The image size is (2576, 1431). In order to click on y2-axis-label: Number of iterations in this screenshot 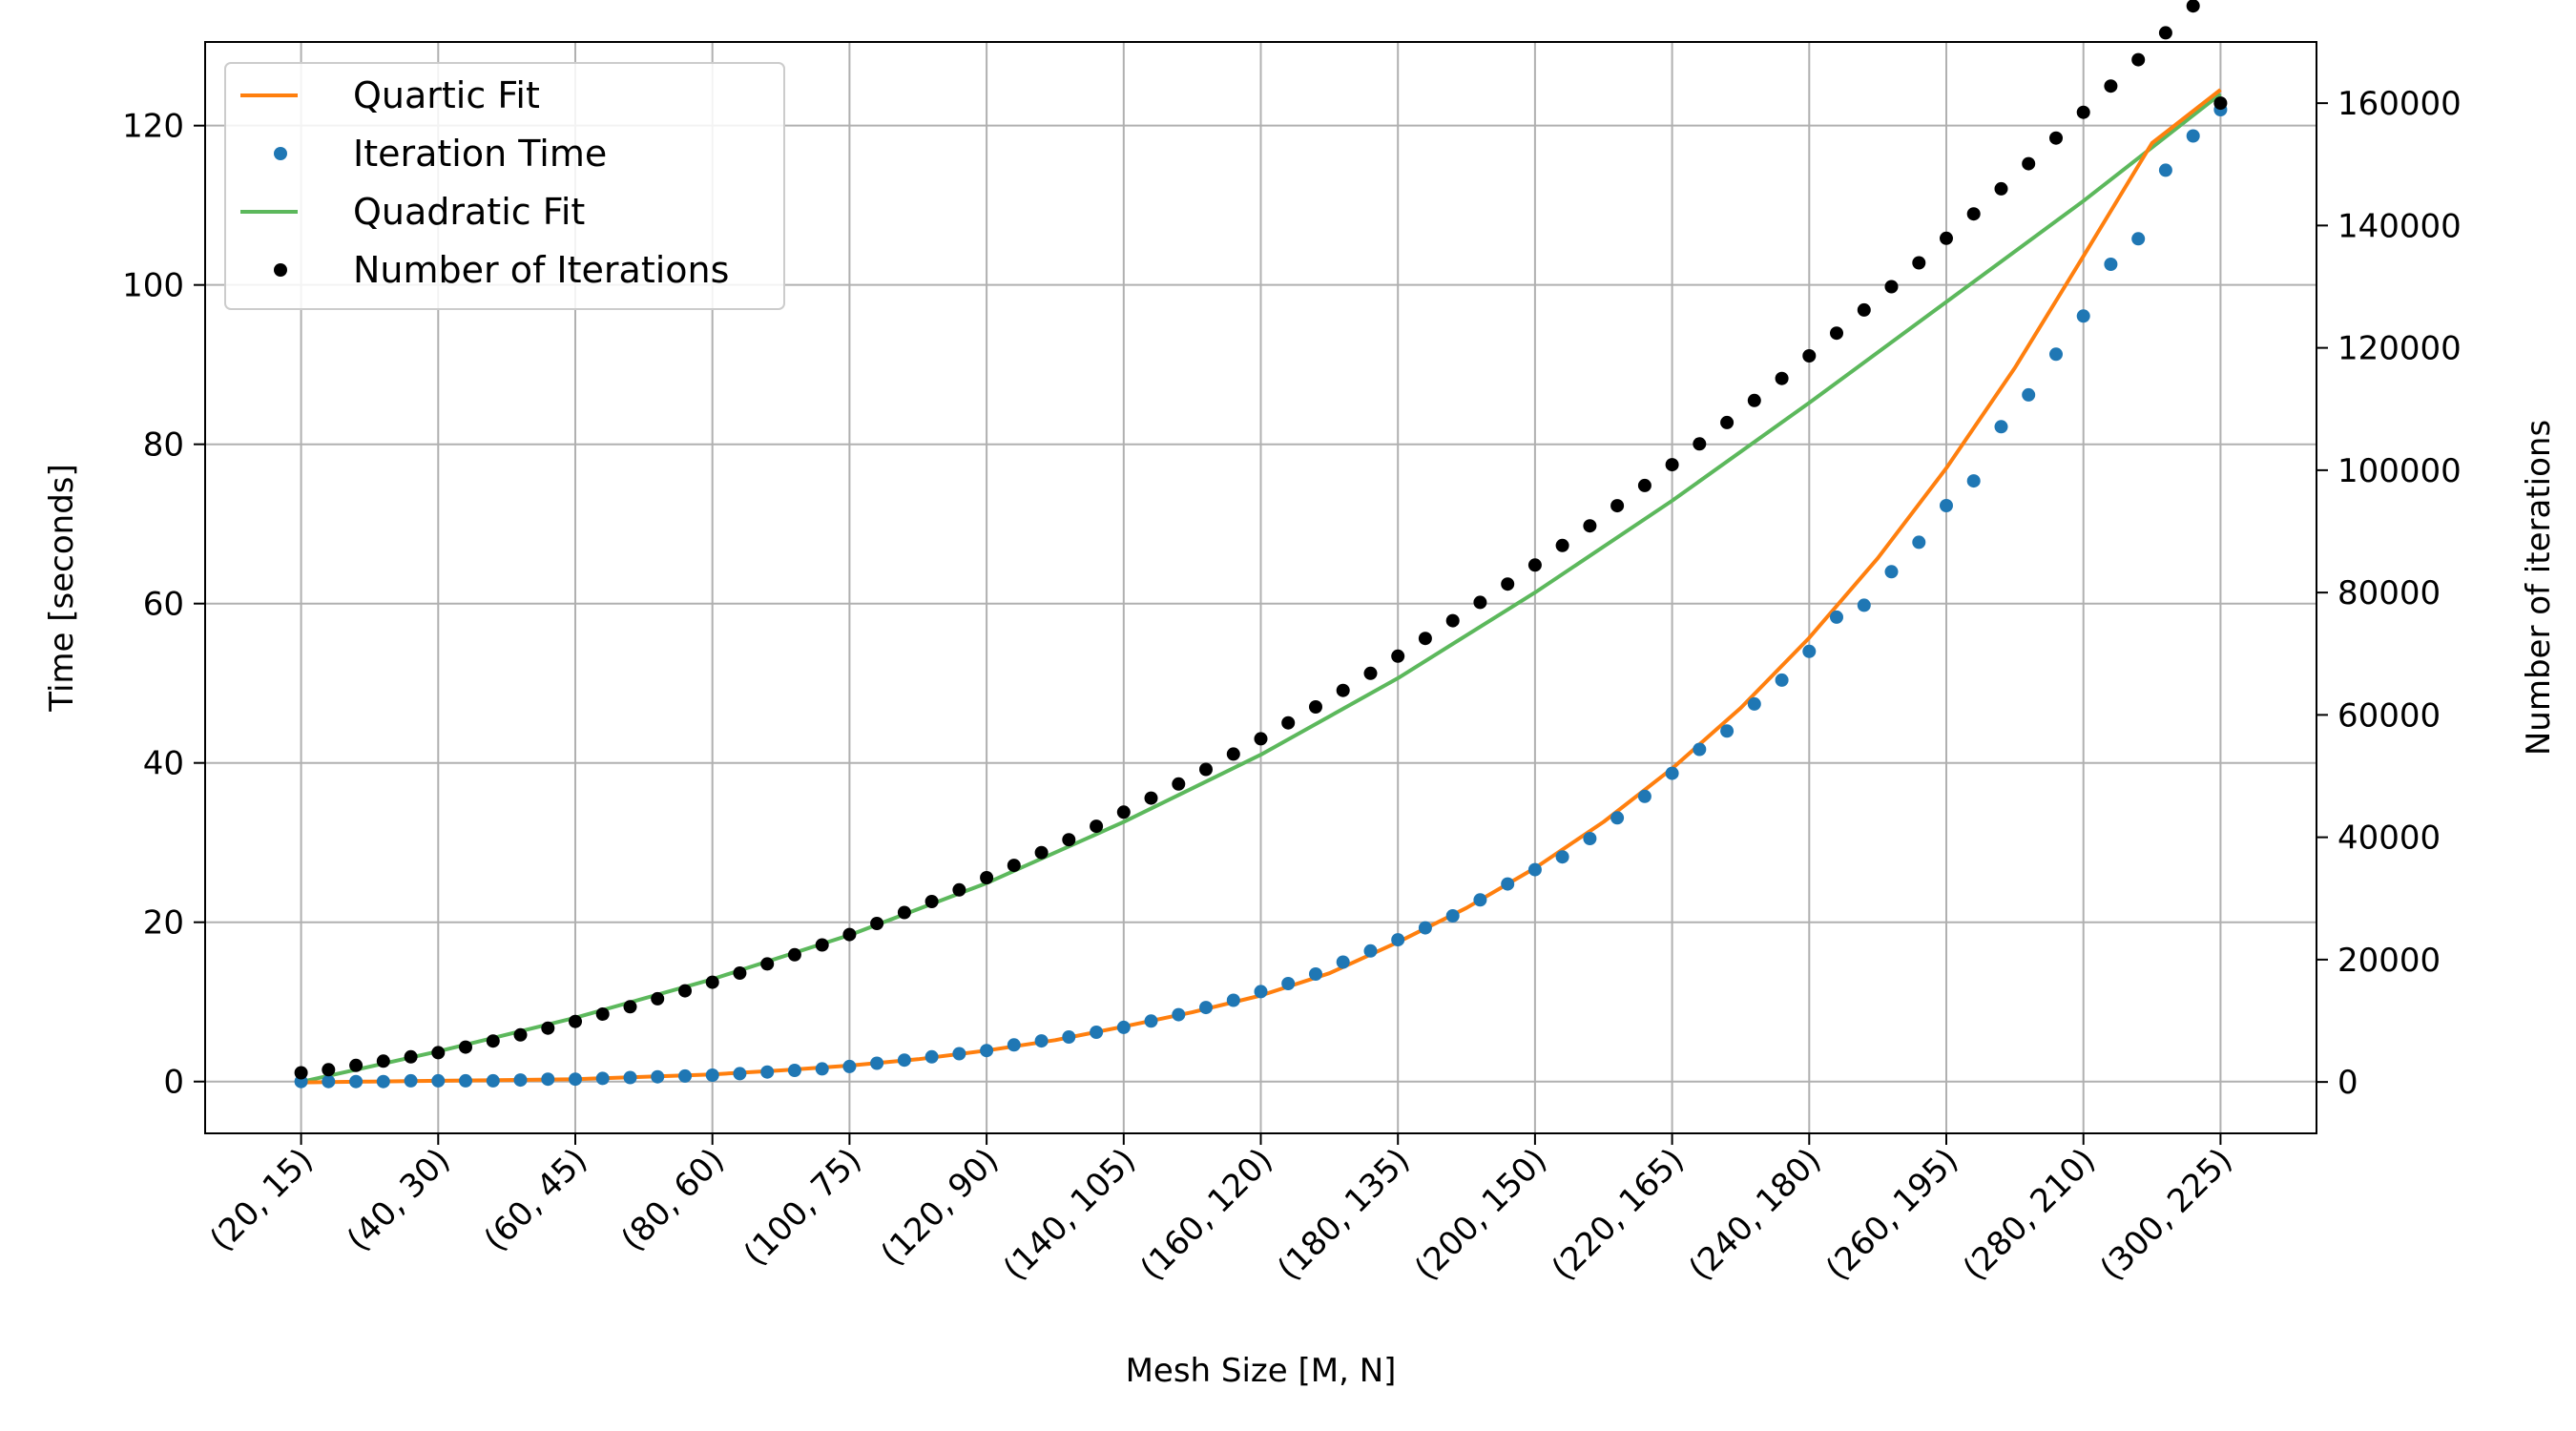, I will do `click(2539, 588)`.